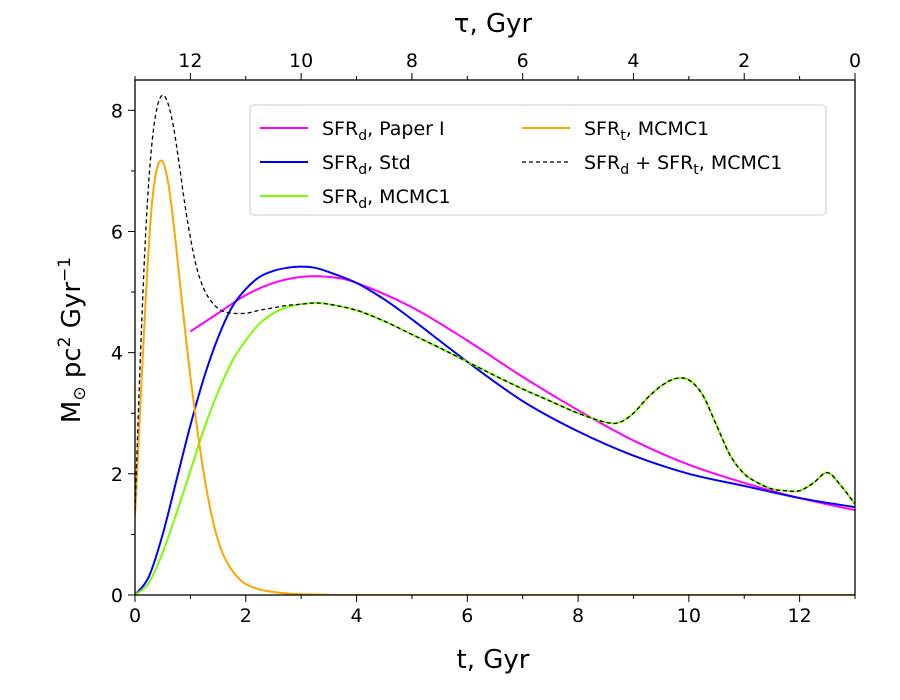  What do you see at coordinates (800, 616) in the screenshot?
I see `x-tick-label: 12` at bounding box center [800, 616].